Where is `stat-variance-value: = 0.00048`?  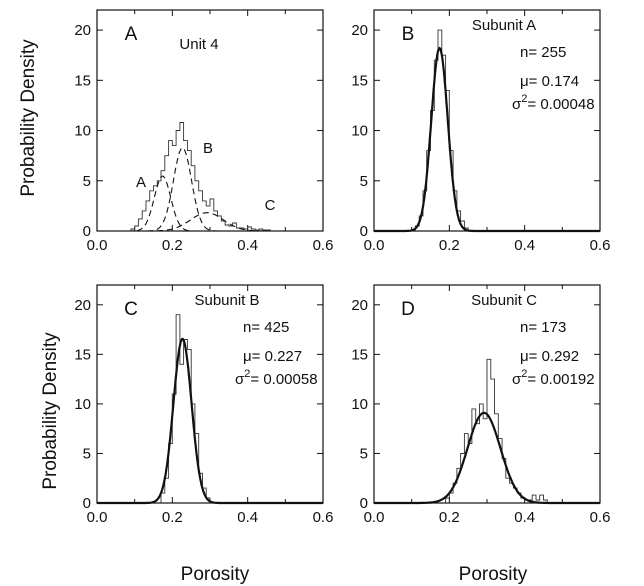 stat-variance-value: = 0.00048 is located at coordinates (560, 104).